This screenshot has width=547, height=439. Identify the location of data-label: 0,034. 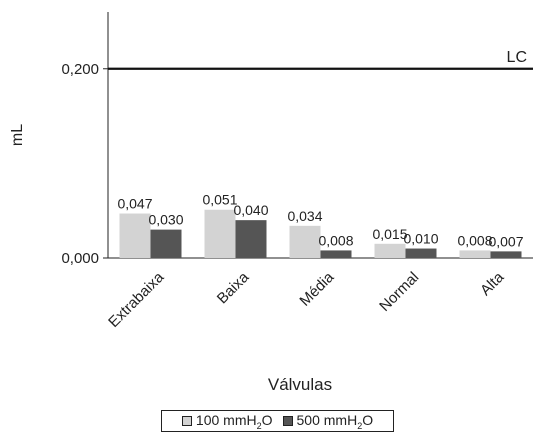
(304, 216).